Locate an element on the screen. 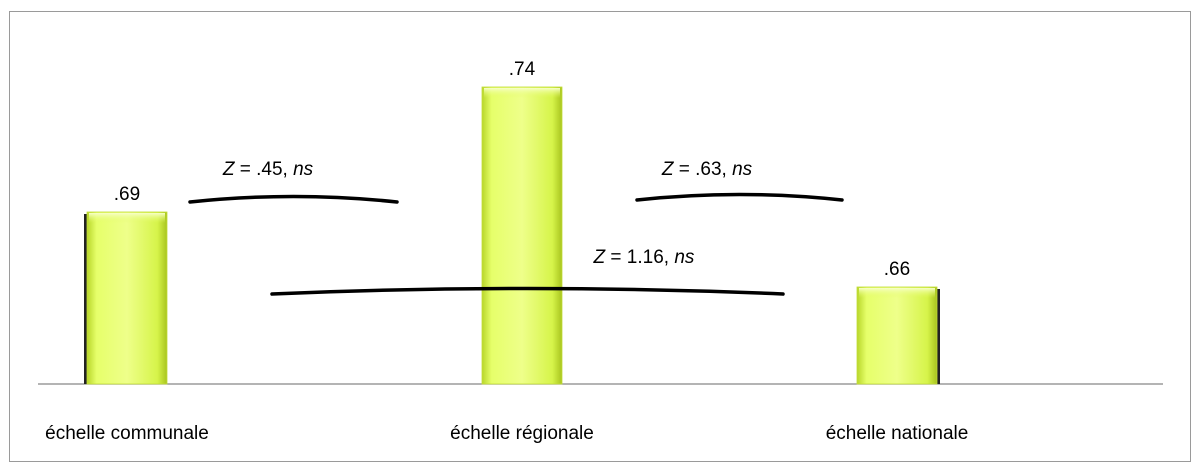 The image size is (1203, 466). z-test-annotation: Z = .63, ns is located at coordinates (707, 169).